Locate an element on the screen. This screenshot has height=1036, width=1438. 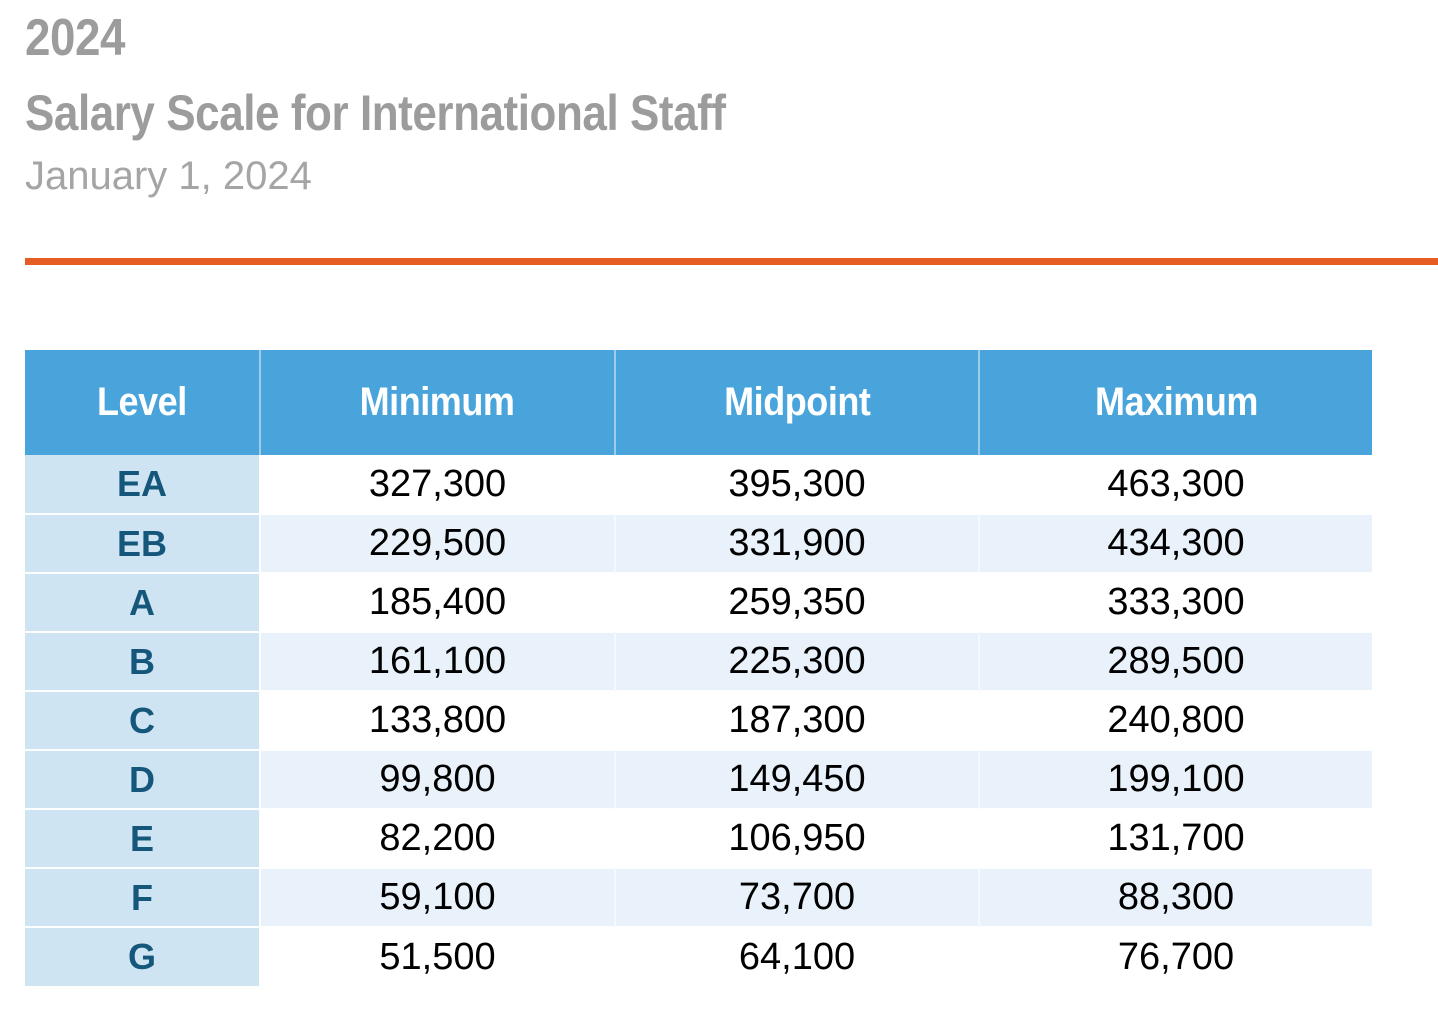
midpoint-cell: 225,300 is located at coordinates (797, 661).